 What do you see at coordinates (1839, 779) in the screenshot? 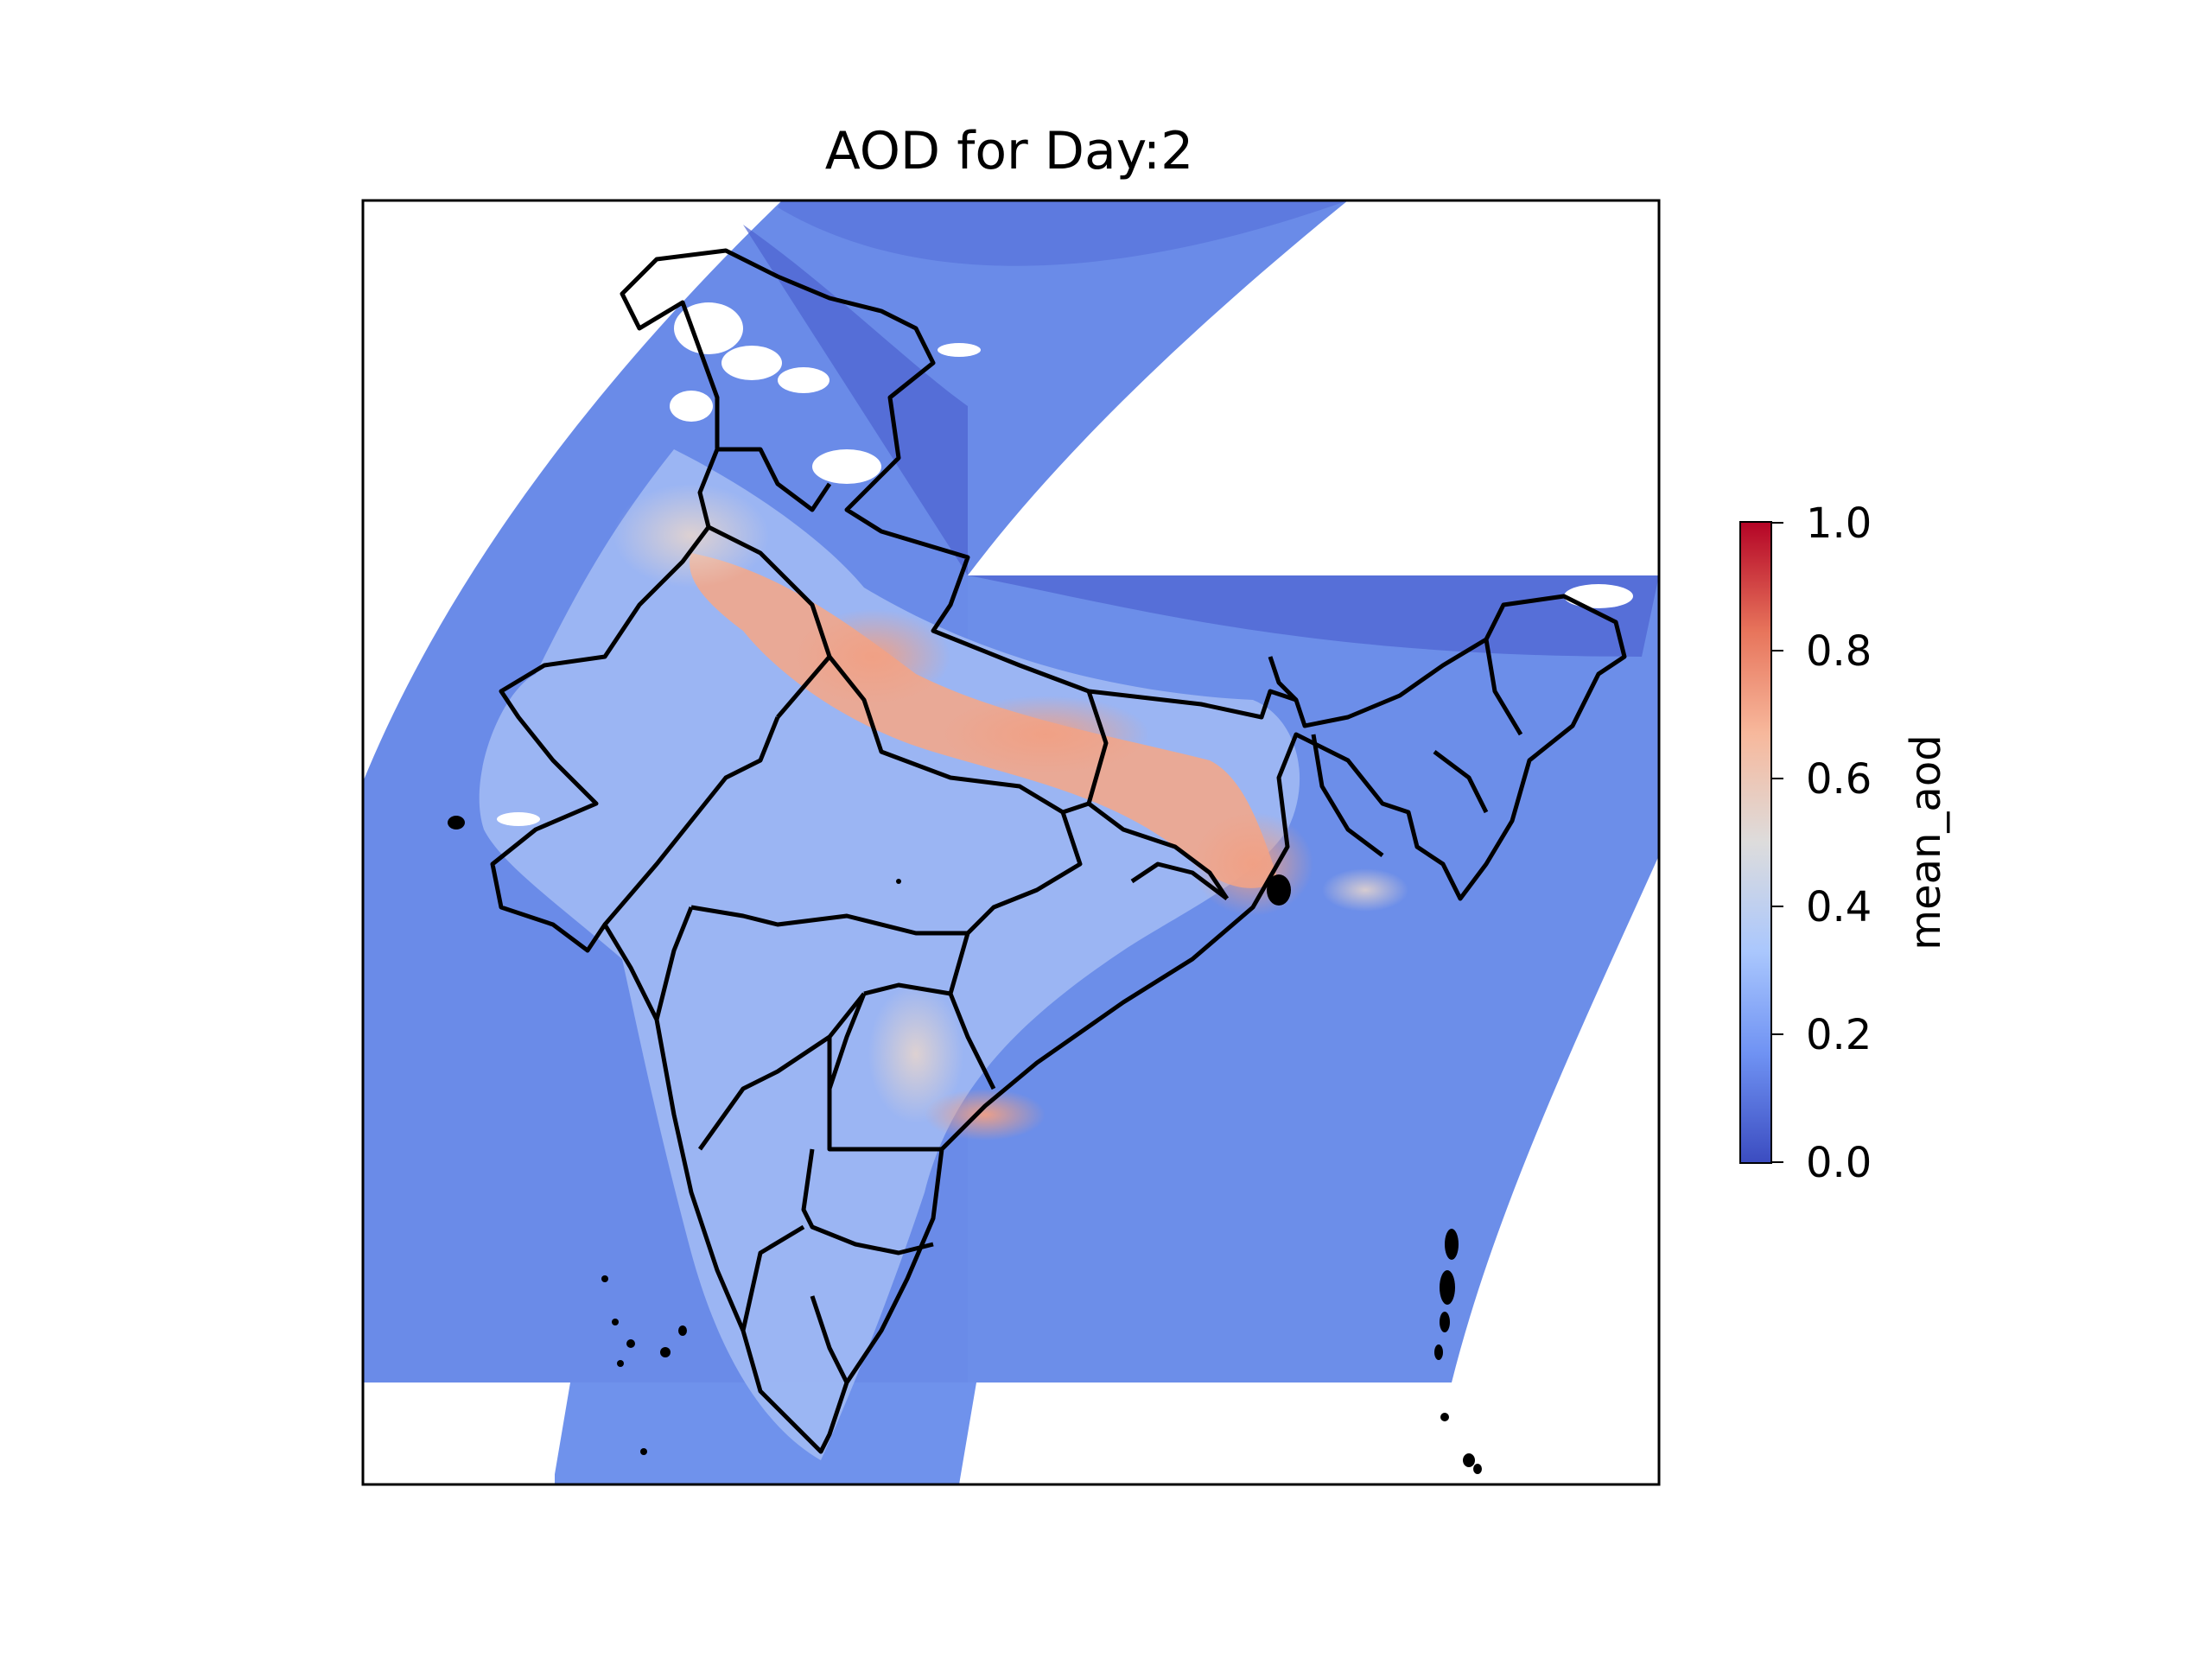
I see `colorbar-tick-label: 0.6` at bounding box center [1839, 779].